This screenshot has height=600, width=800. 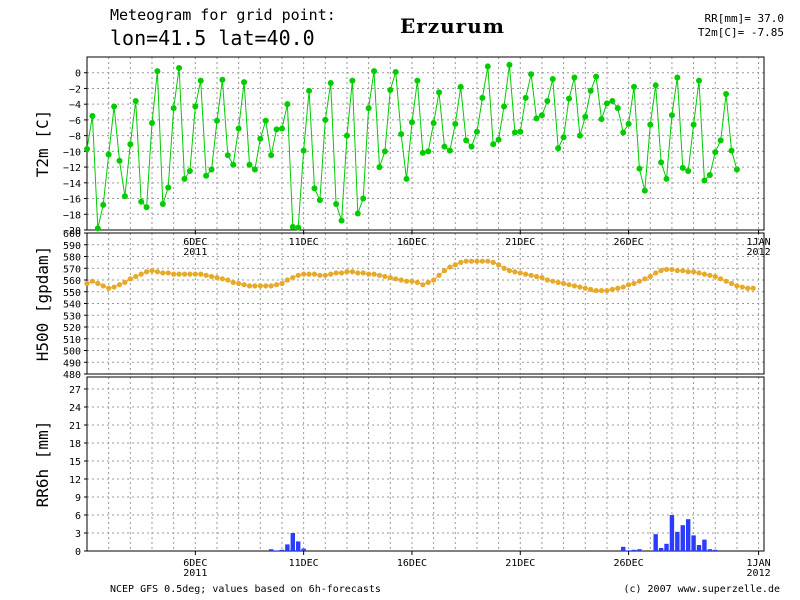 What do you see at coordinates (195, 252) in the screenshot?
I see `x-tick-year: 2011` at bounding box center [195, 252].